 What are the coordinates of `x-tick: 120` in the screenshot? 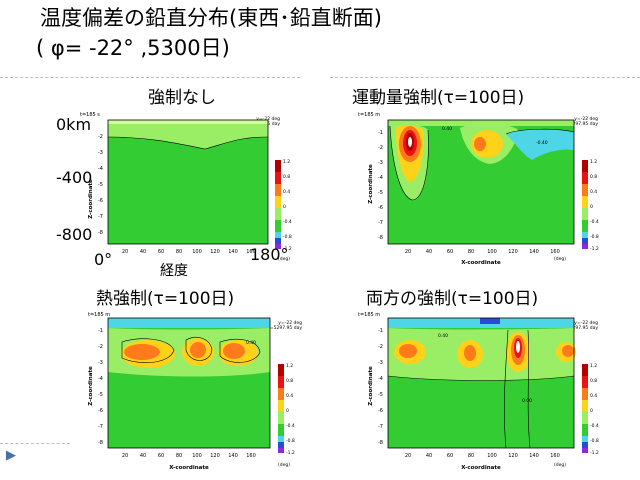 It's located at (513, 456).